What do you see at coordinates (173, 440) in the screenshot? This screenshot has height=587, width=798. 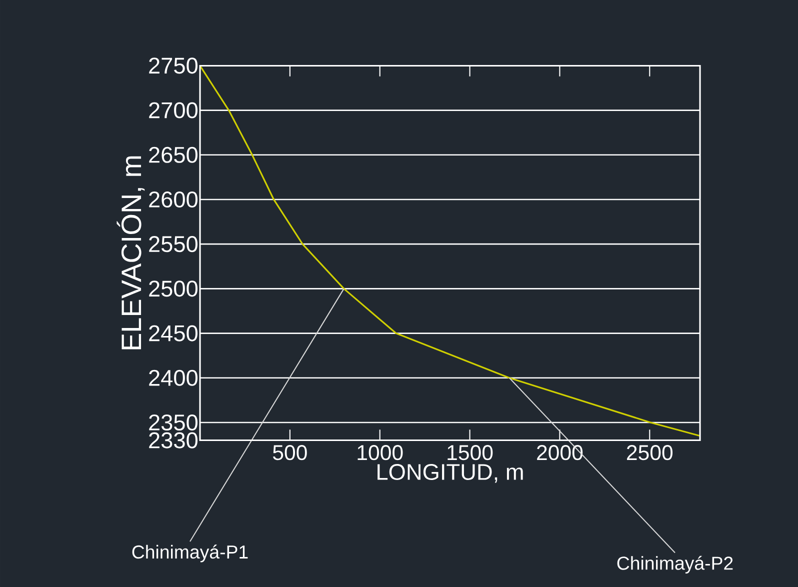 I see `y-tick-label: 2330` at bounding box center [173, 440].